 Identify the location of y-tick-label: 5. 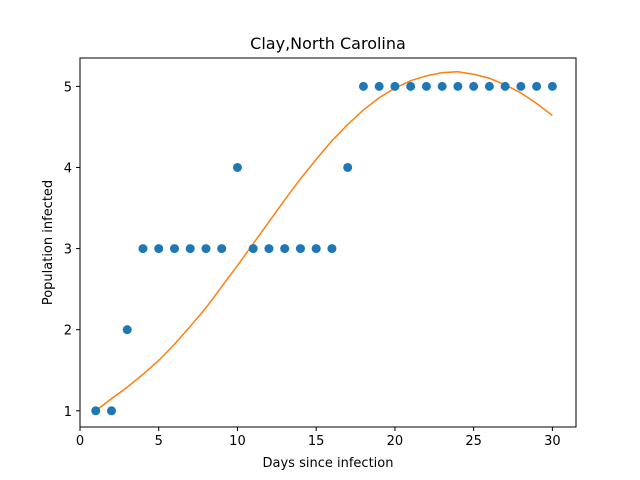
(68, 87).